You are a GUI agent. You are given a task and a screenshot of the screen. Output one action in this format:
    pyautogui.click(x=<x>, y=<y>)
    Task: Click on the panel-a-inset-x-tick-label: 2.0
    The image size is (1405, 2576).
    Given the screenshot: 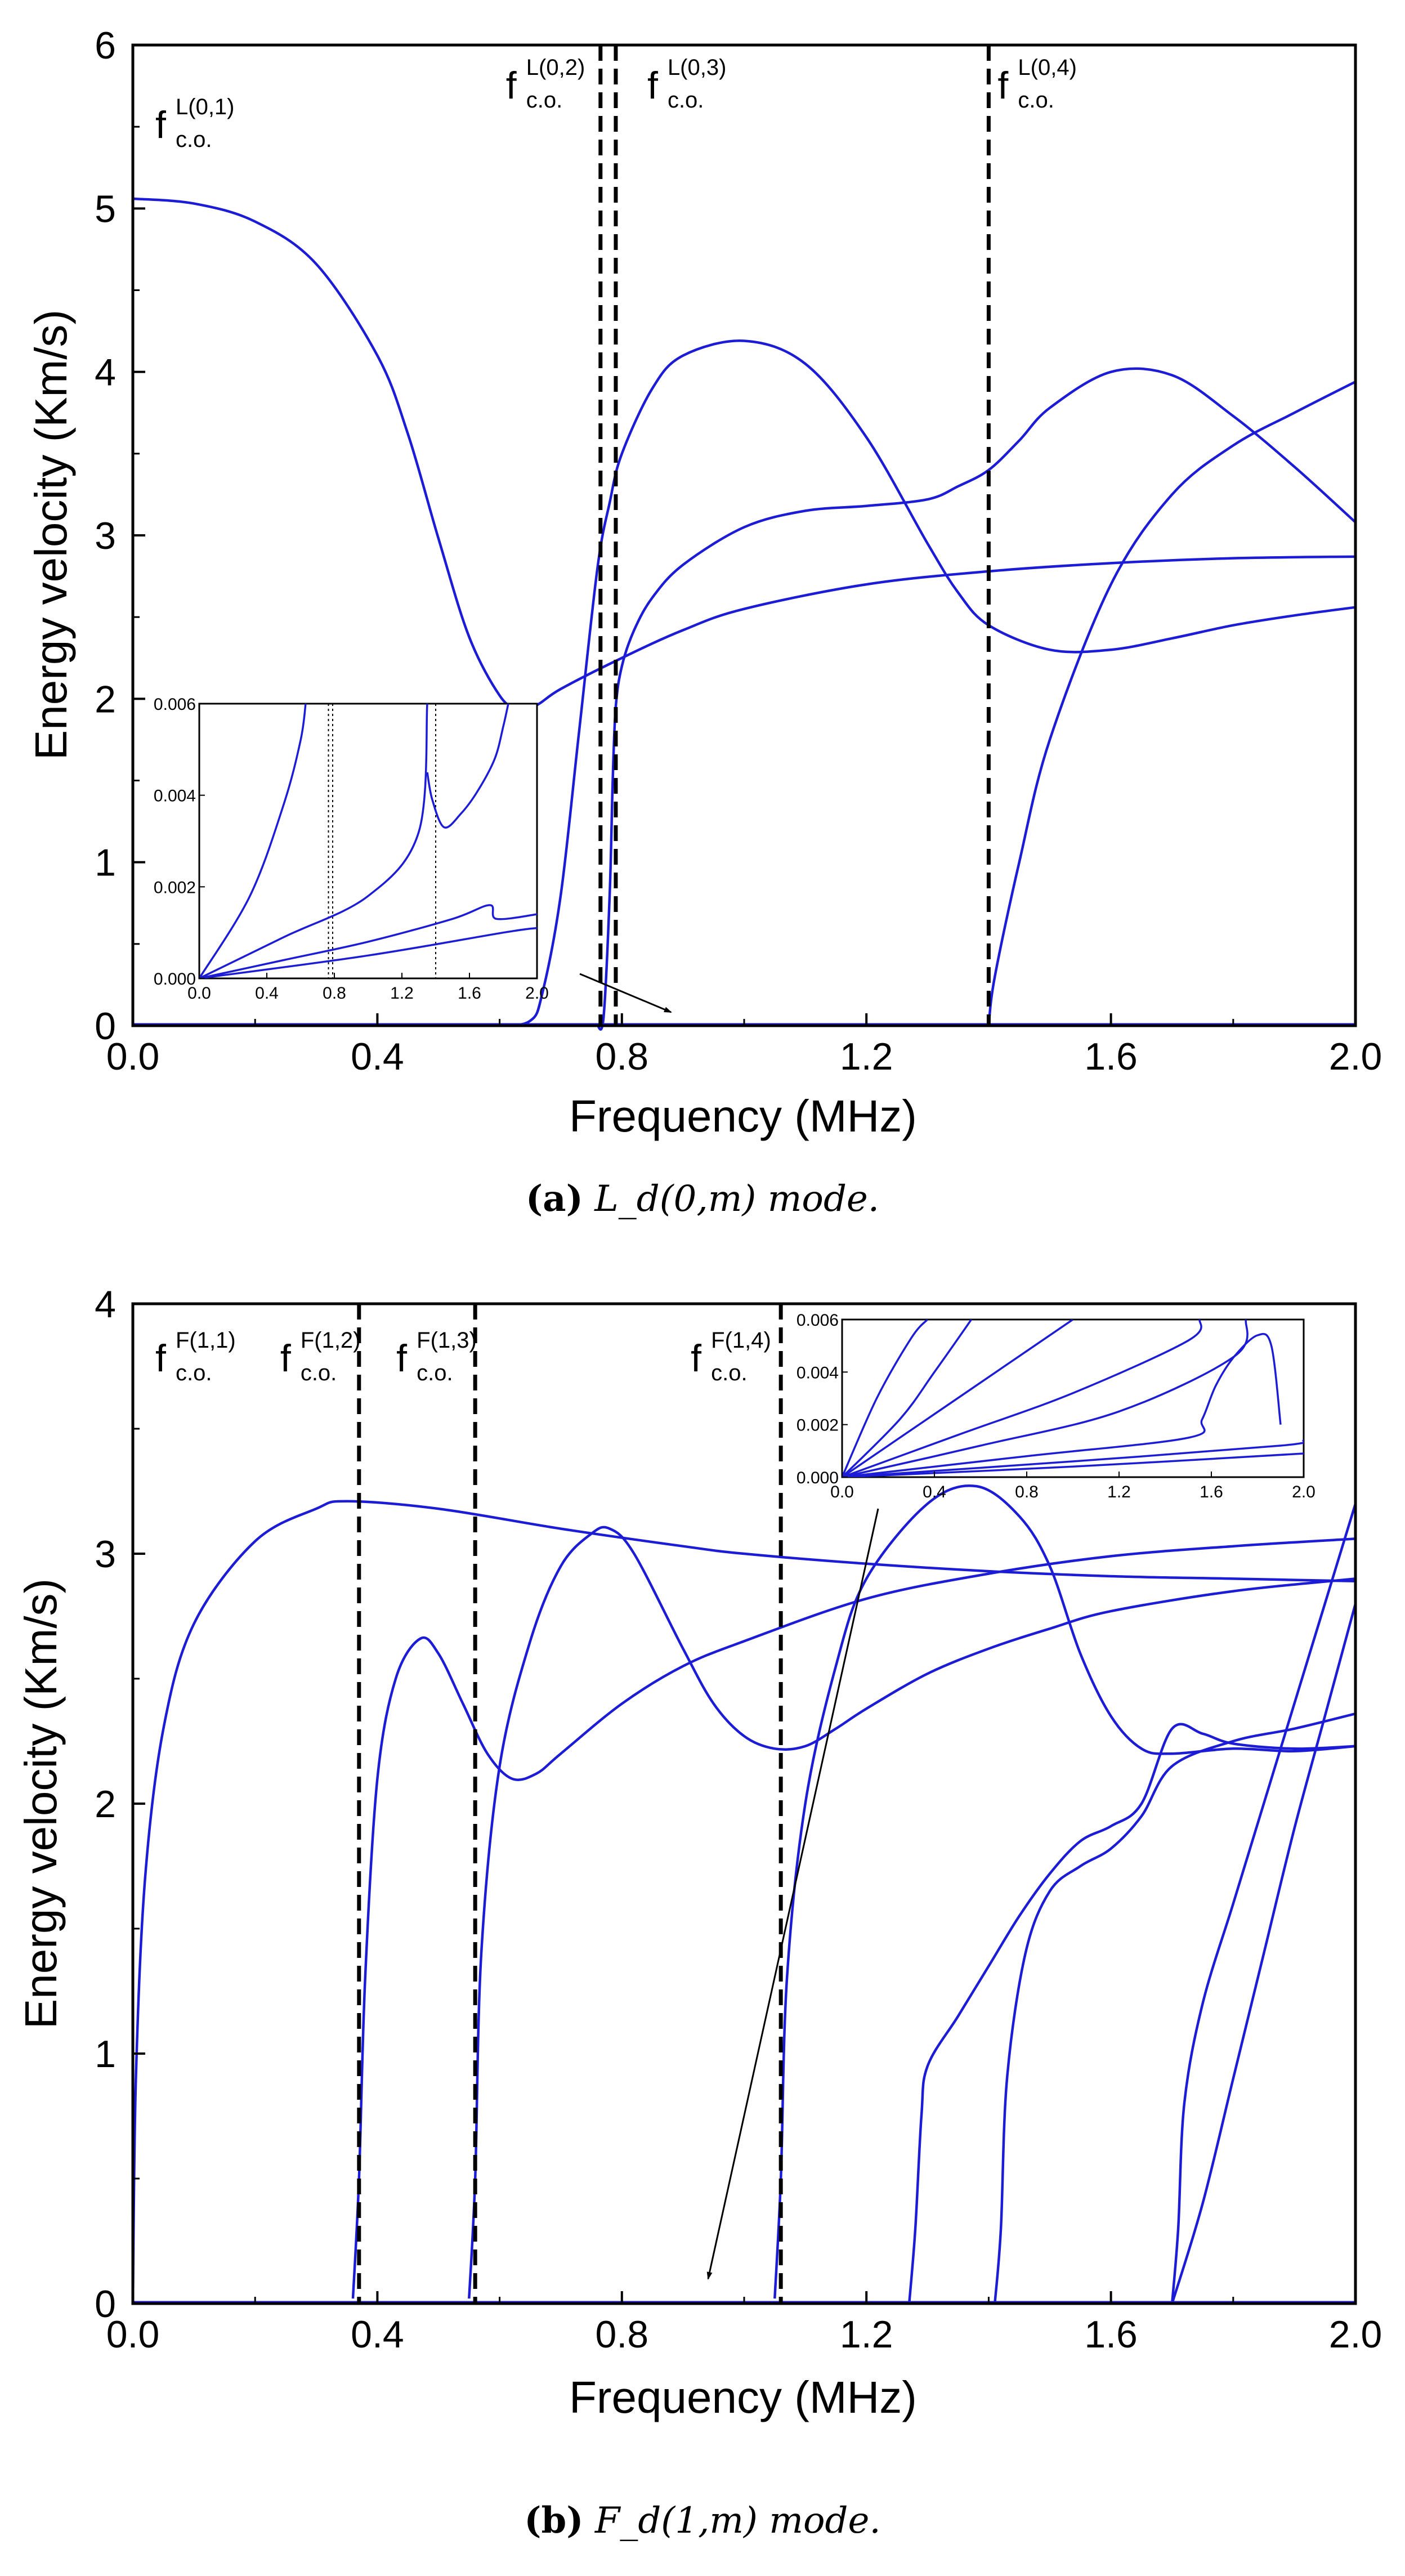 What is the action you would take?
    pyautogui.click(x=537, y=993)
    